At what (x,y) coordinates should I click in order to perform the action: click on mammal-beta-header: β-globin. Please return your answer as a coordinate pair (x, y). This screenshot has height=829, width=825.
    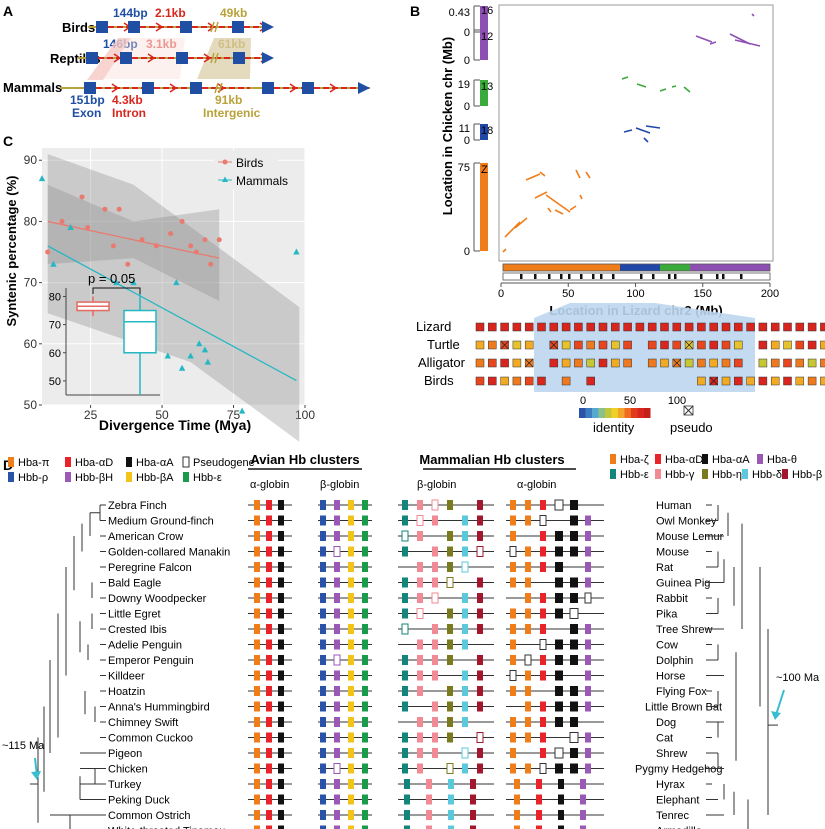
    Looking at the image, I should click on (436, 485).